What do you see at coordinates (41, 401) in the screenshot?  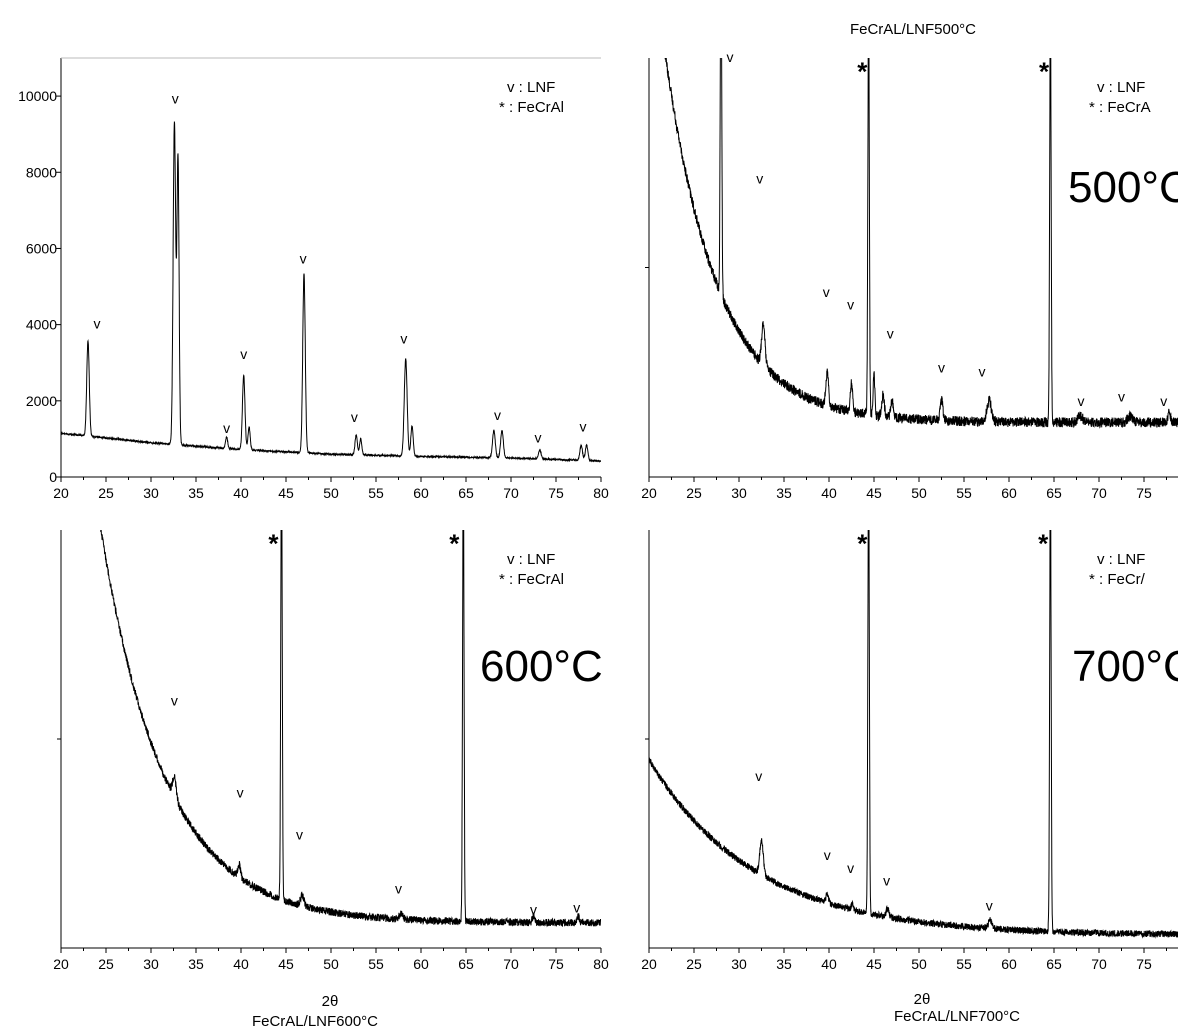 I see `y-tick-label: 2000` at bounding box center [41, 401].